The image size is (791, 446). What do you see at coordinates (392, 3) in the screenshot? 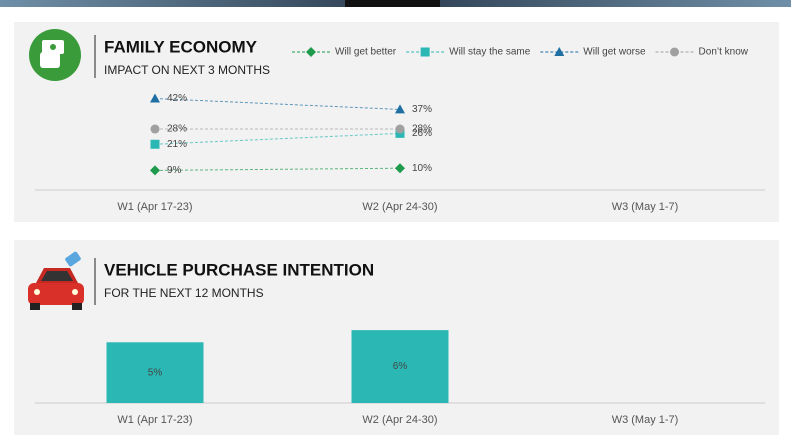
I see `top-tab` at bounding box center [392, 3].